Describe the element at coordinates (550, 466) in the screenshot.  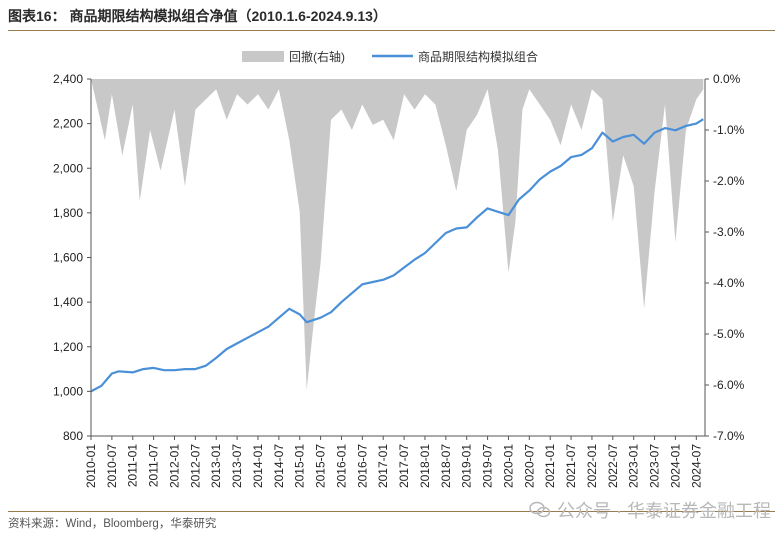
I see `x-tick-label: 2021-01` at that location.